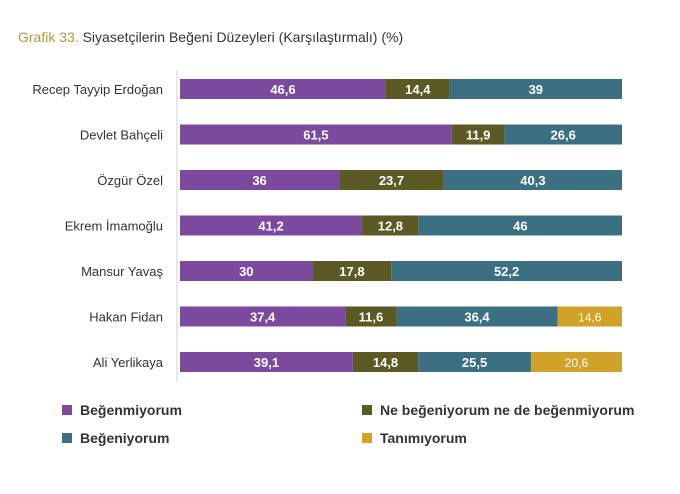 The height and width of the screenshot is (494, 680). I want to click on data-label: 52,2, so click(506, 271).